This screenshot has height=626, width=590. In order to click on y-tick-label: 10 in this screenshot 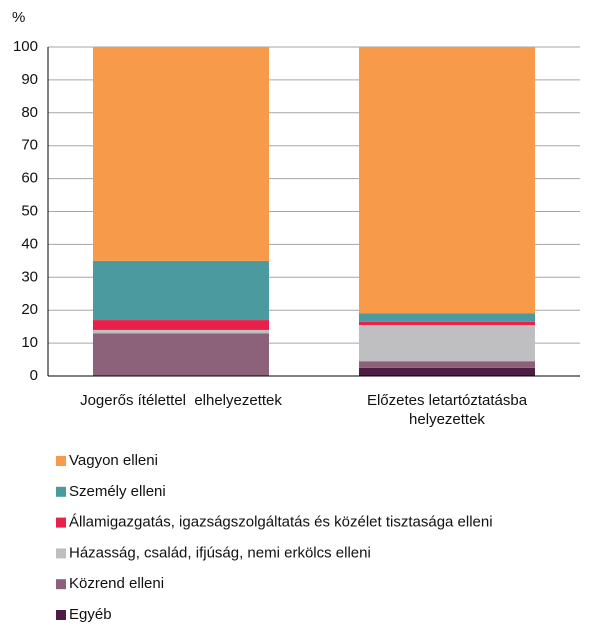, I will do `click(29, 342)`.